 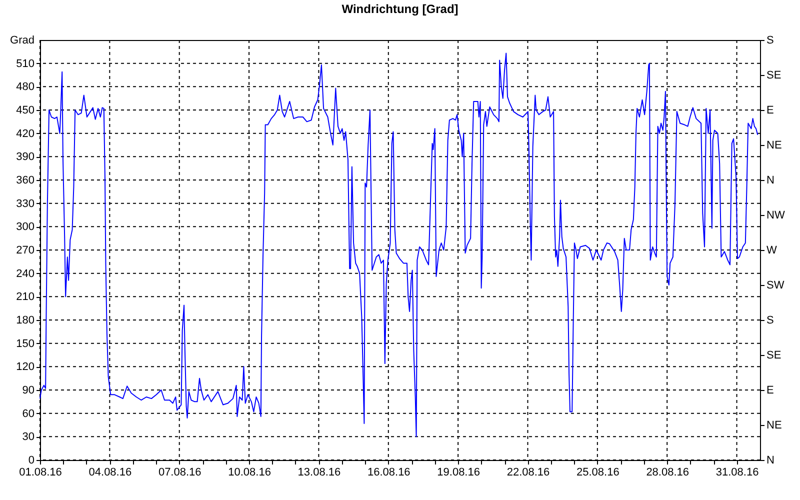 I want to click on y-tick-label: 480, so click(x=25, y=87).